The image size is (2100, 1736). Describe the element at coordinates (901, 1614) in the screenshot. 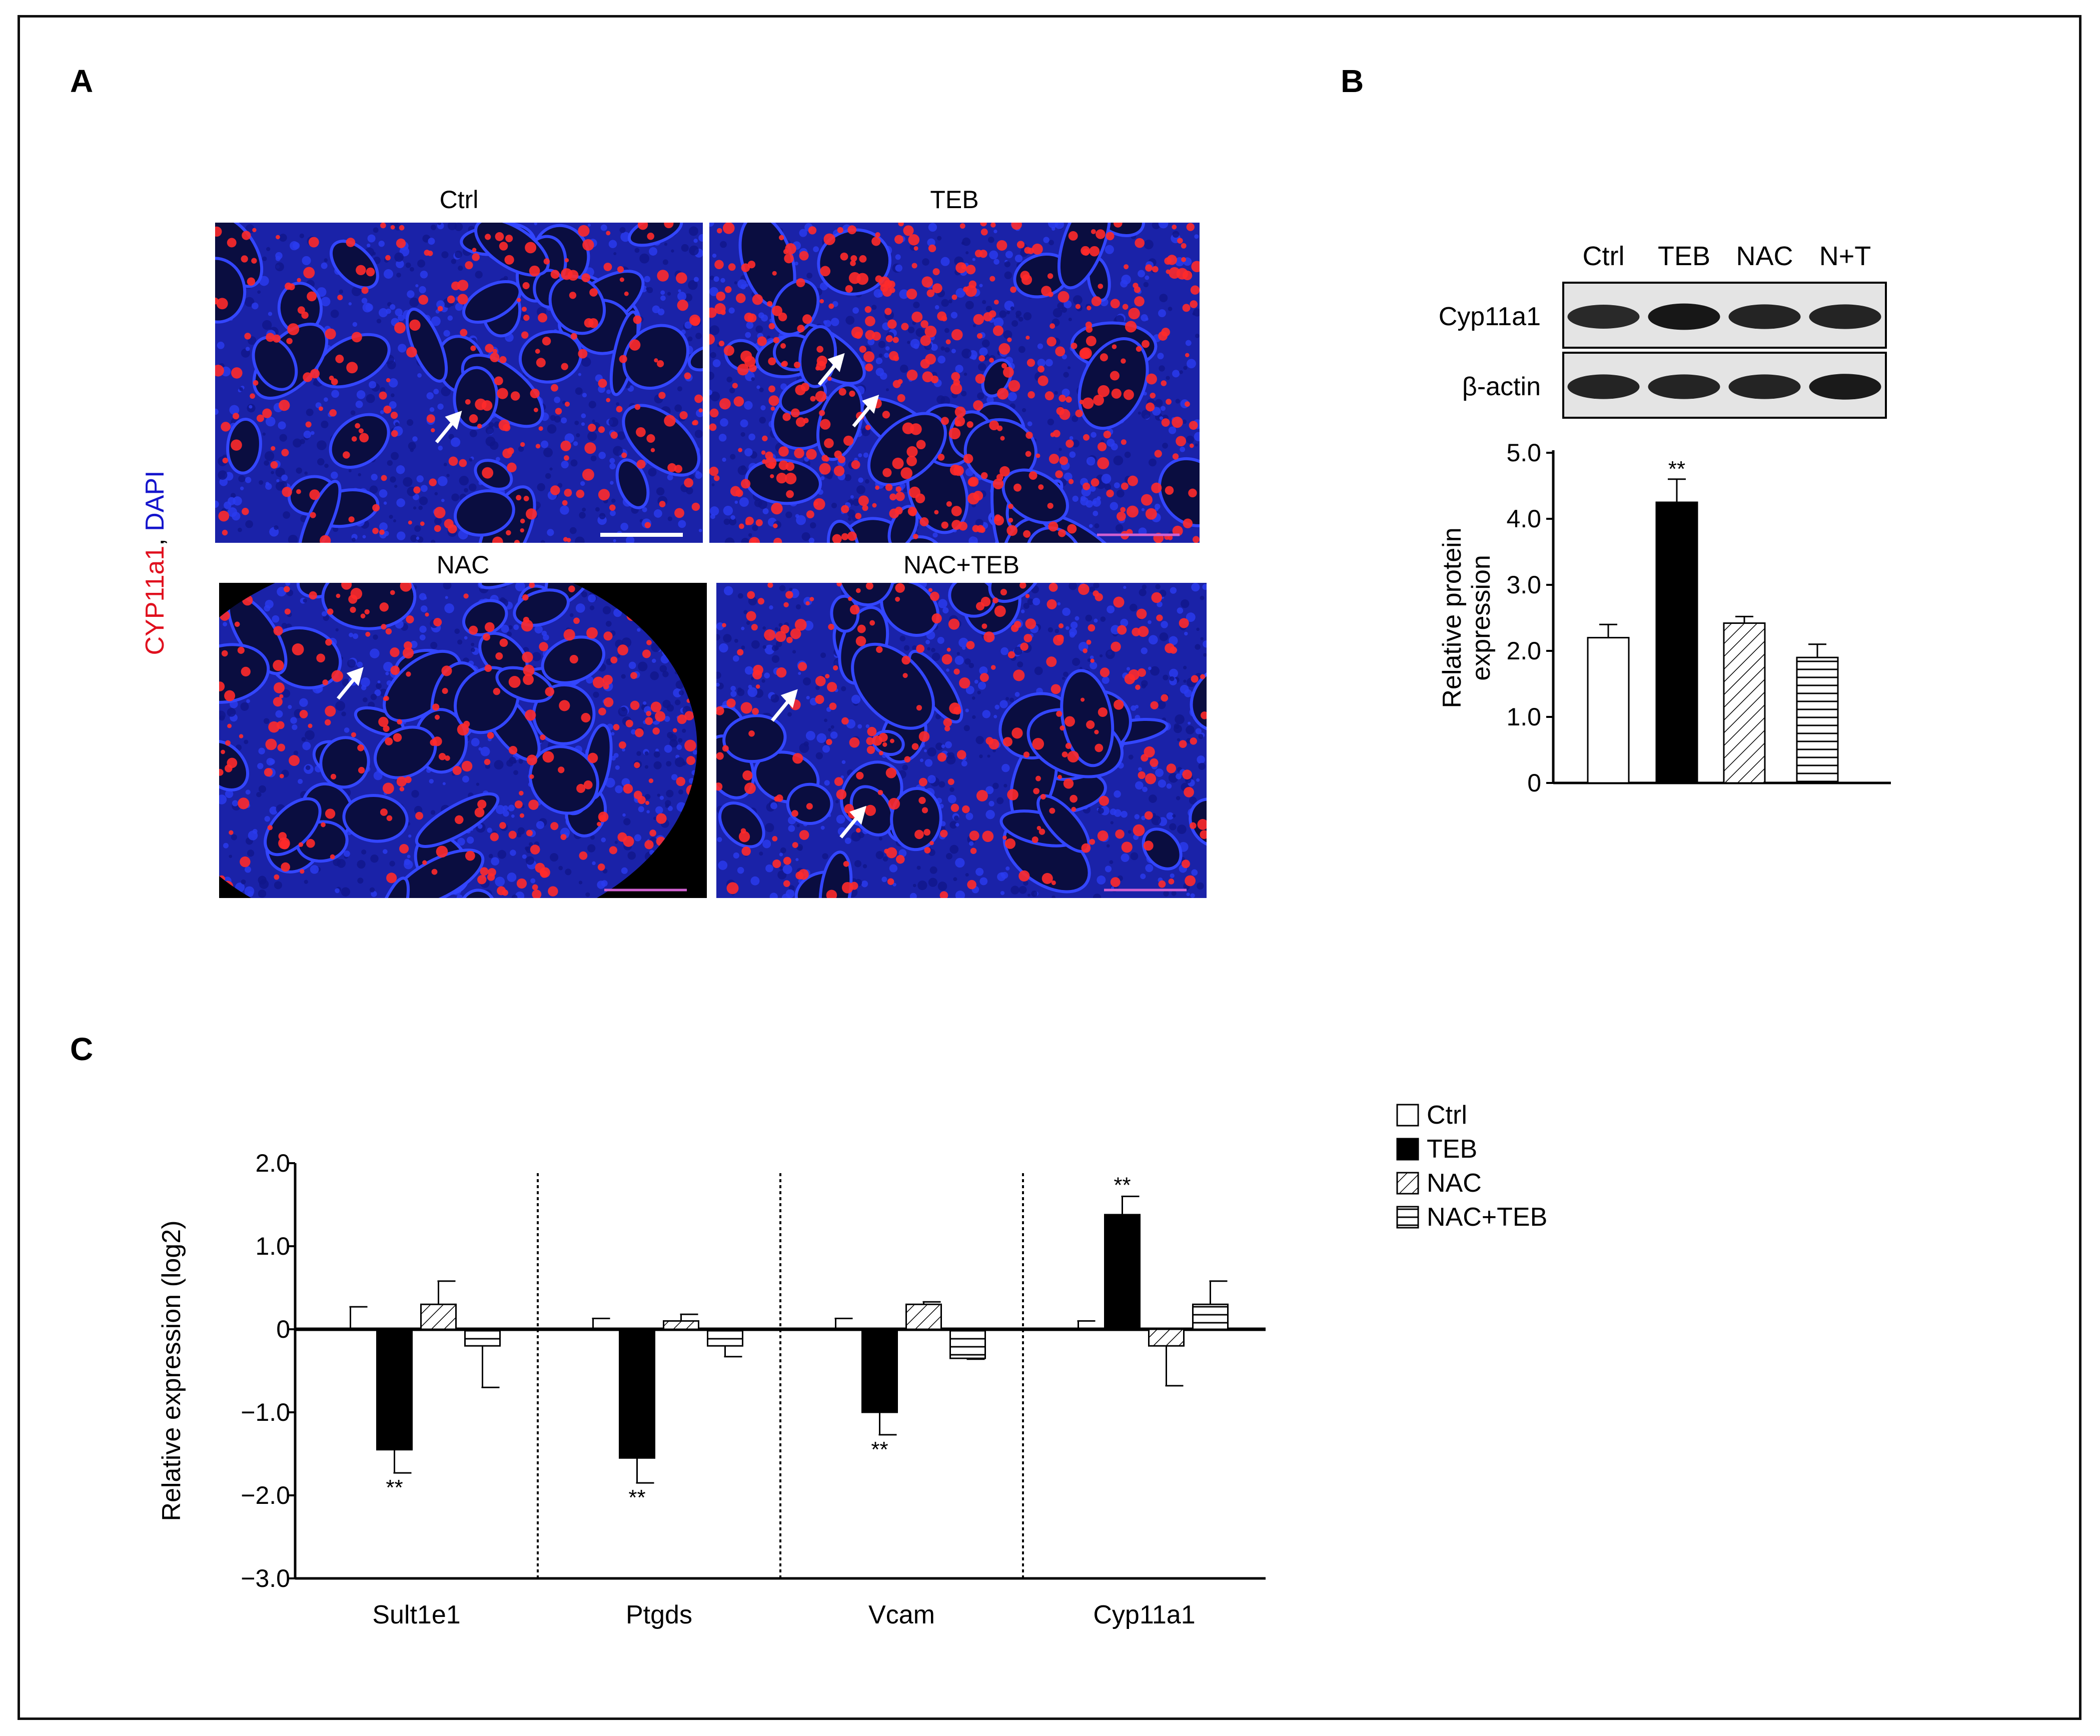

I see `x-tick-label: Vcam` at that location.